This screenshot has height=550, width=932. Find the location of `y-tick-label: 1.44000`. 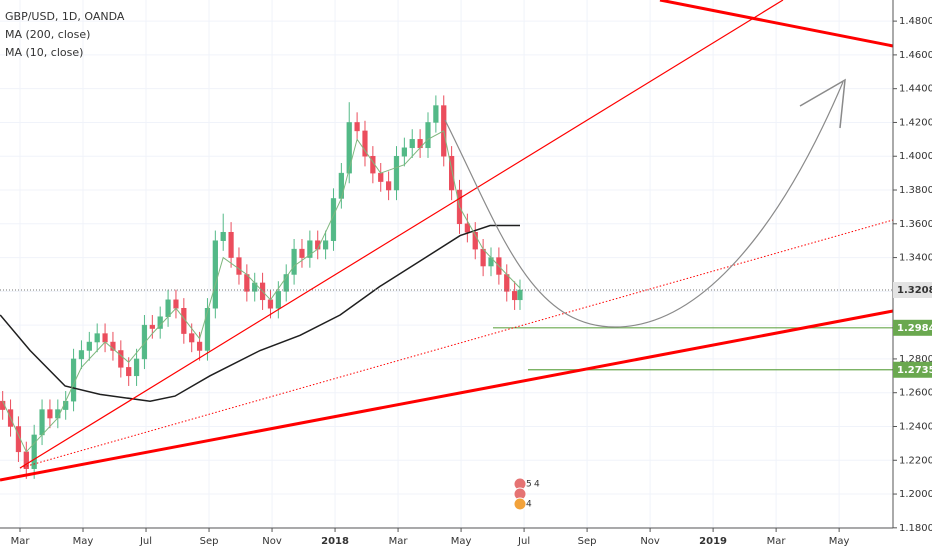

y-tick-label: 1.44000 is located at coordinates (915, 89).